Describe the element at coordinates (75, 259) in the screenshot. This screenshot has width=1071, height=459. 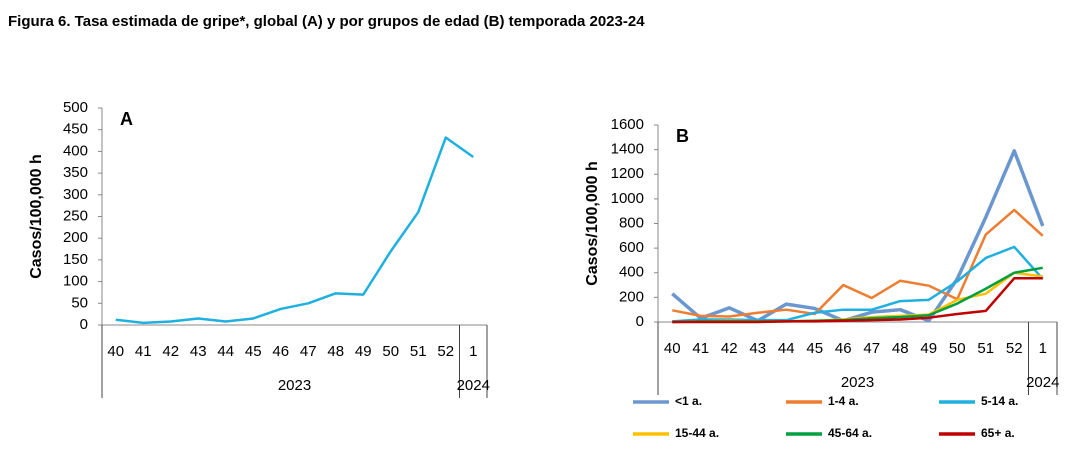
I see `y-tick-label: 150` at that location.